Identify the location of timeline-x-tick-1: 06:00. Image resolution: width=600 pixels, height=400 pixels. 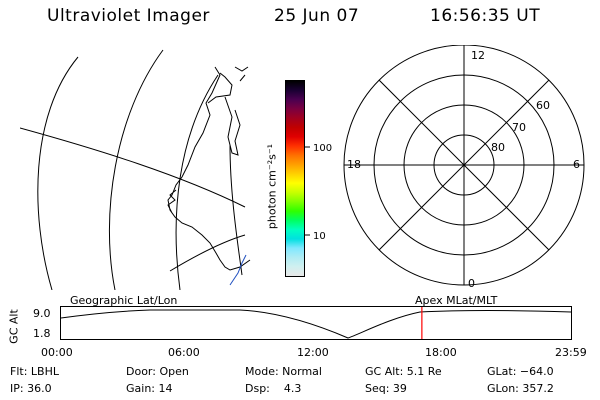
(184, 352).